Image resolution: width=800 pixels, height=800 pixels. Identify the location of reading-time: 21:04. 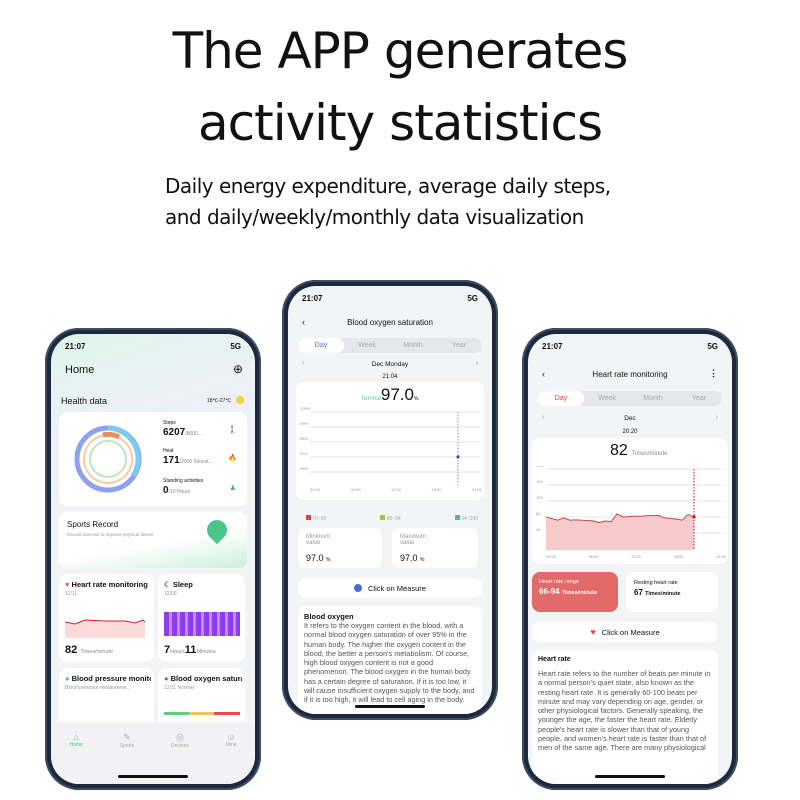
(390, 377).